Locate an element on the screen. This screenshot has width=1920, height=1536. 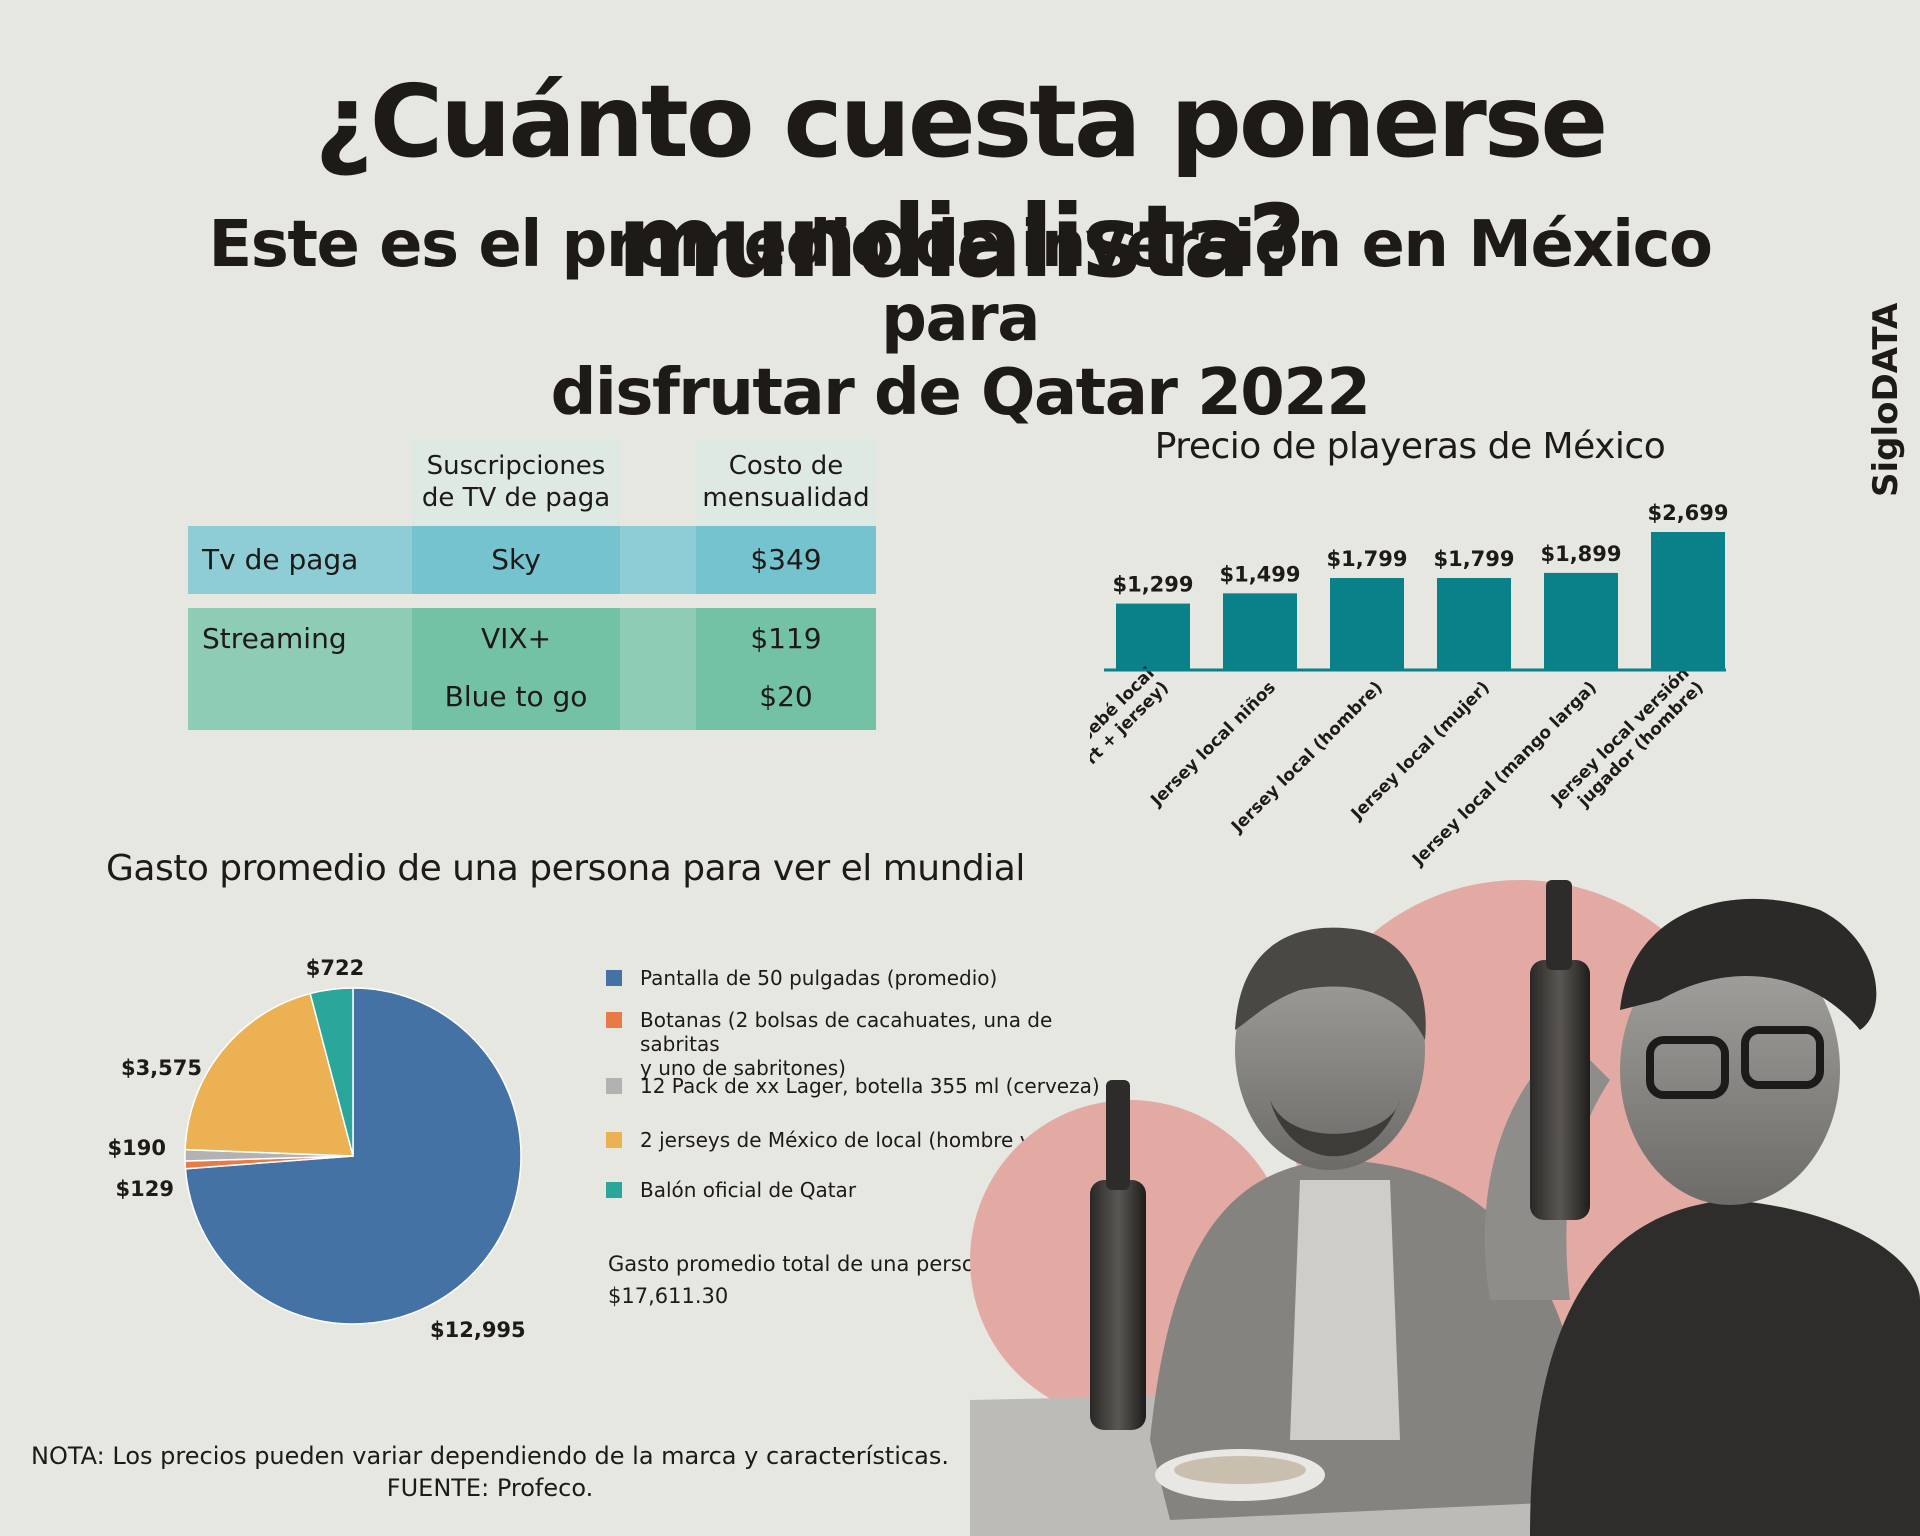
legend-label-line: y uno de sabritones) is located at coordinates (743, 1068).